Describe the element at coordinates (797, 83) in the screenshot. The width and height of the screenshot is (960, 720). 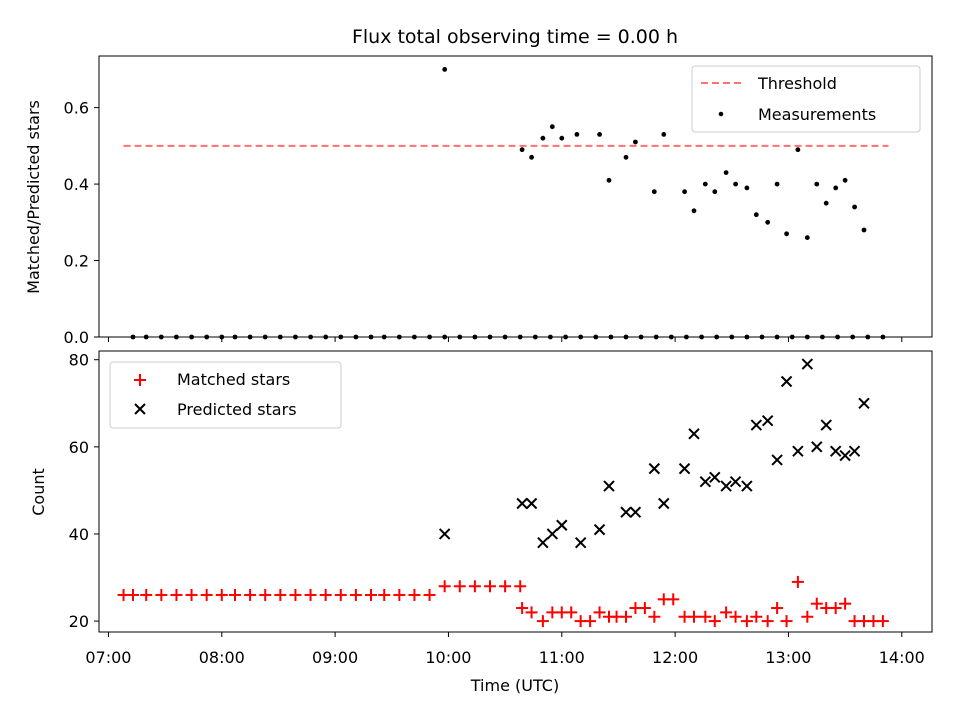
I see `legend-threshold-label: Threshold` at that location.